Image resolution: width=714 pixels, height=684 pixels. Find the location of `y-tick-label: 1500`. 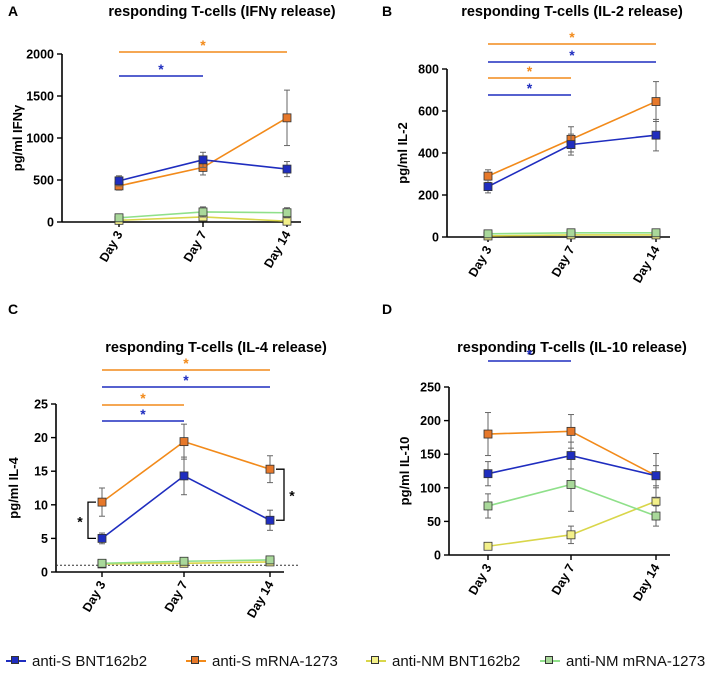

y-tick-label: 1500 is located at coordinates (40, 97).